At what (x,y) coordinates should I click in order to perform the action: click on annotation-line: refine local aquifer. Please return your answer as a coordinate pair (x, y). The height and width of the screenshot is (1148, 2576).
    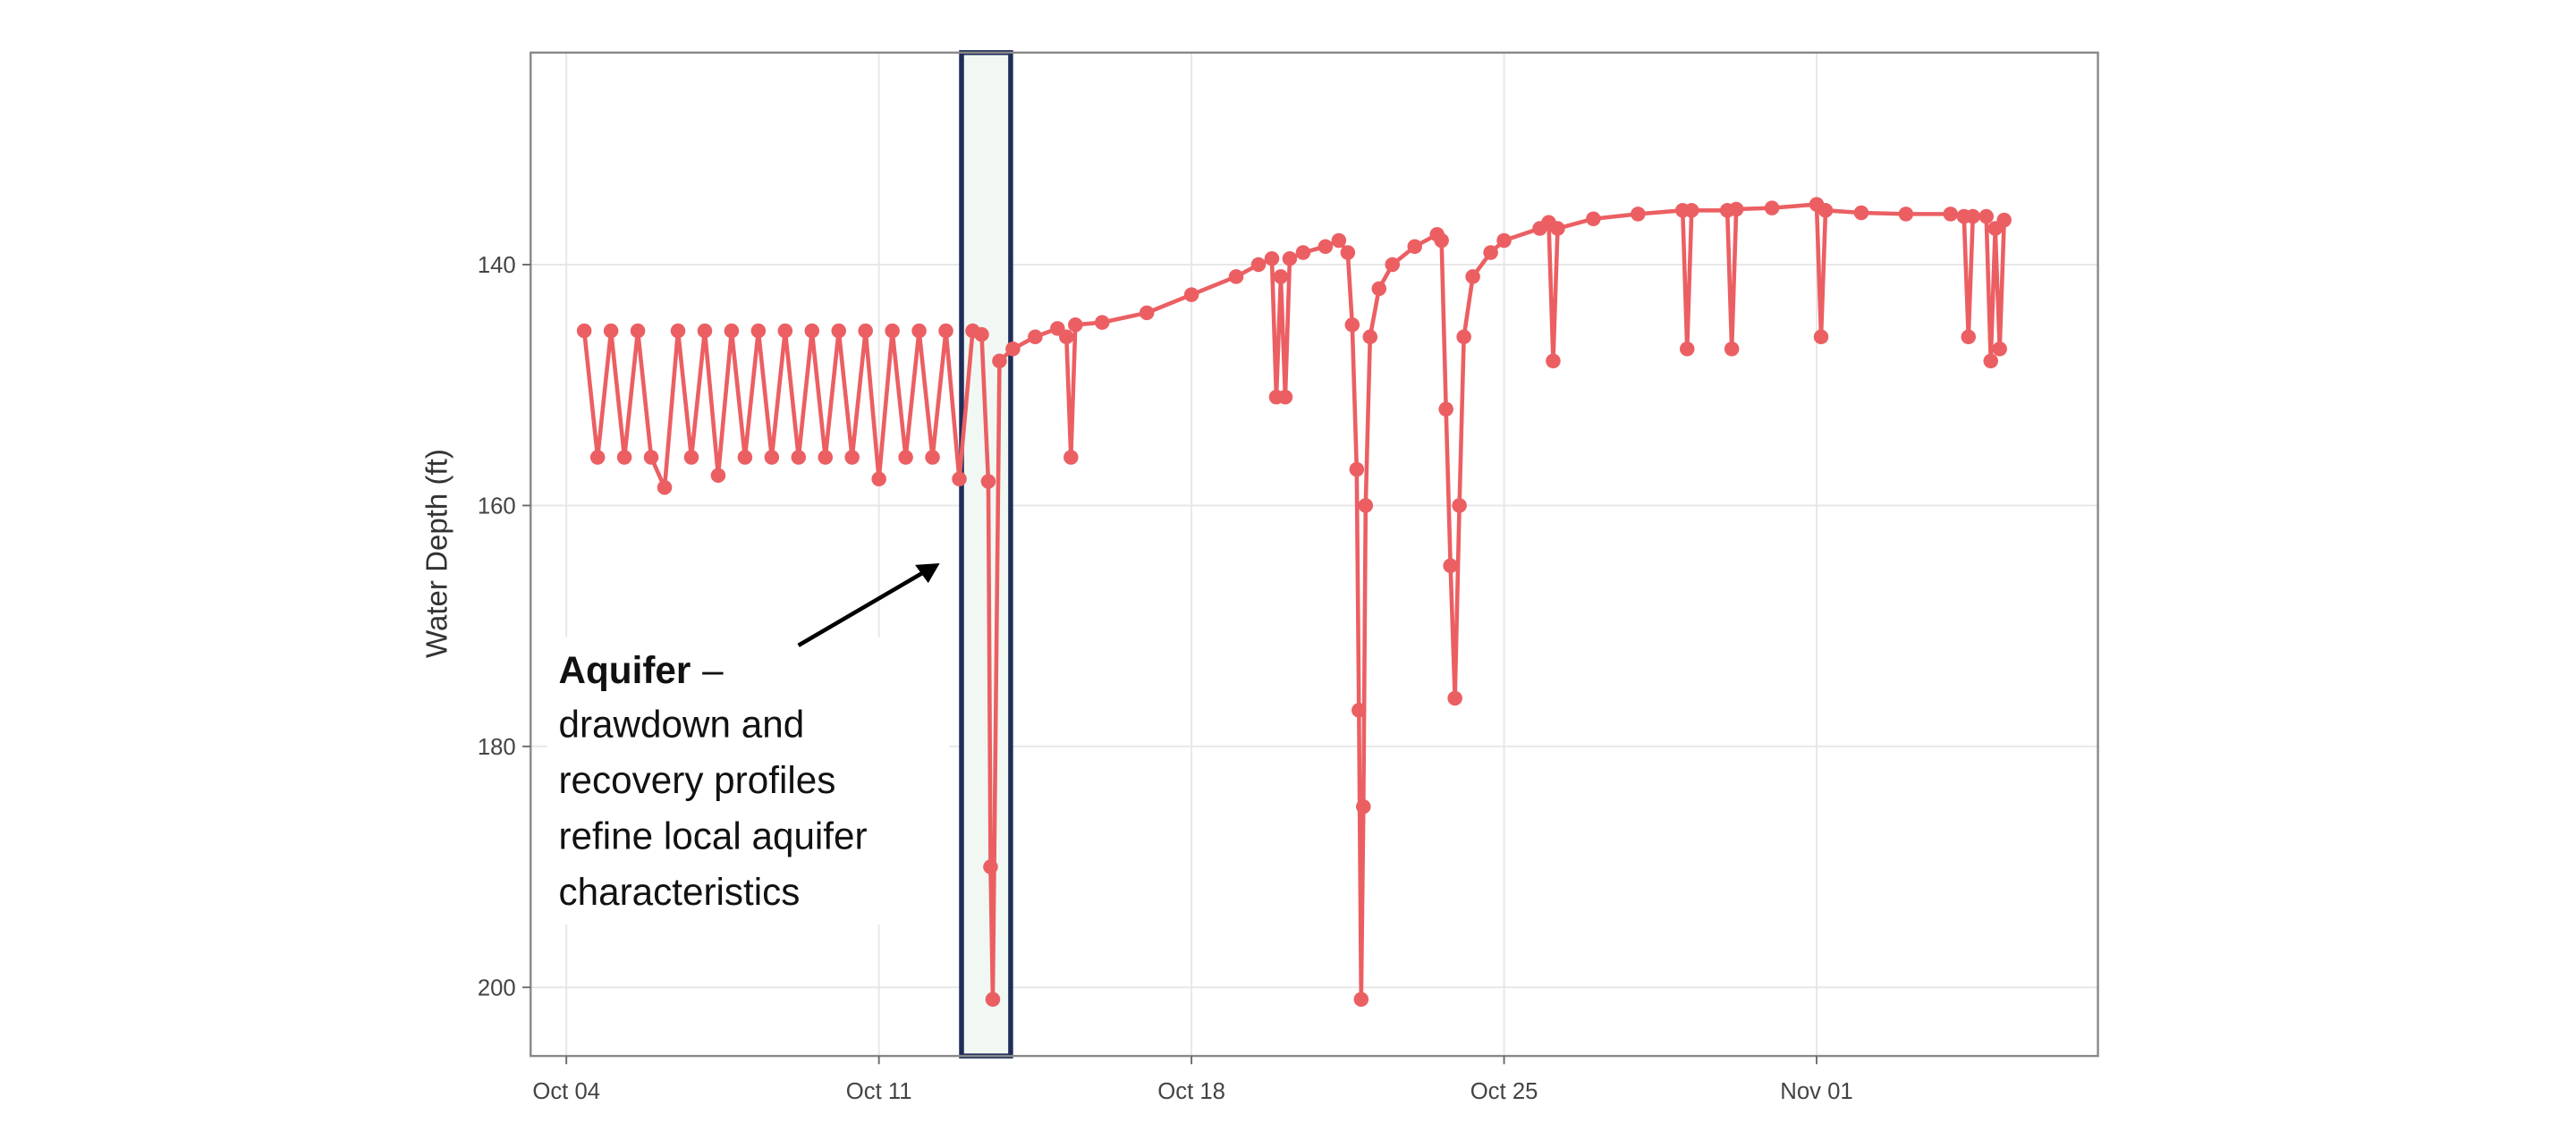
    Looking at the image, I should click on (712, 836).